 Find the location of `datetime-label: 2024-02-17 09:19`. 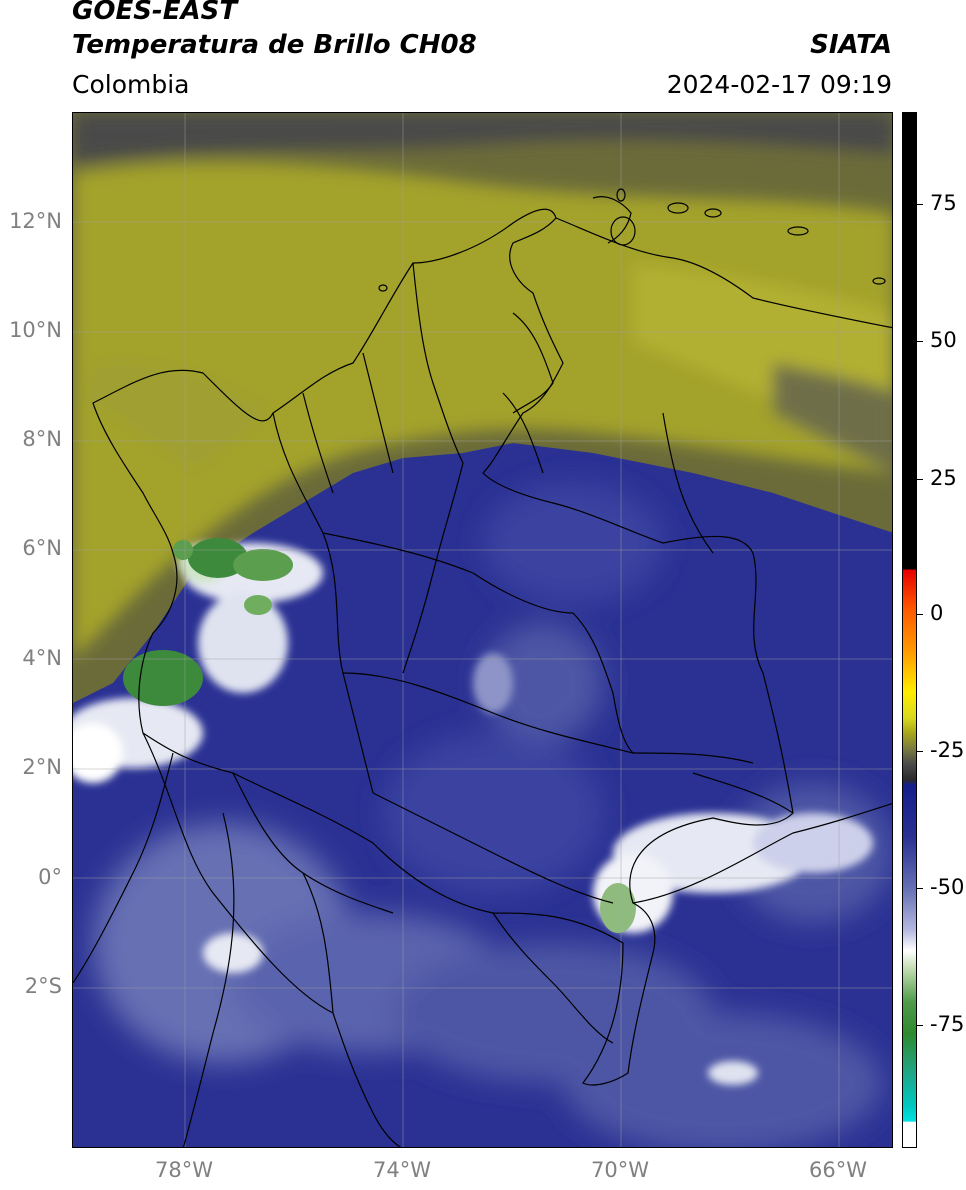

datetime-label: 2024-02-17 09:19 is located at coordinates (779, 84).